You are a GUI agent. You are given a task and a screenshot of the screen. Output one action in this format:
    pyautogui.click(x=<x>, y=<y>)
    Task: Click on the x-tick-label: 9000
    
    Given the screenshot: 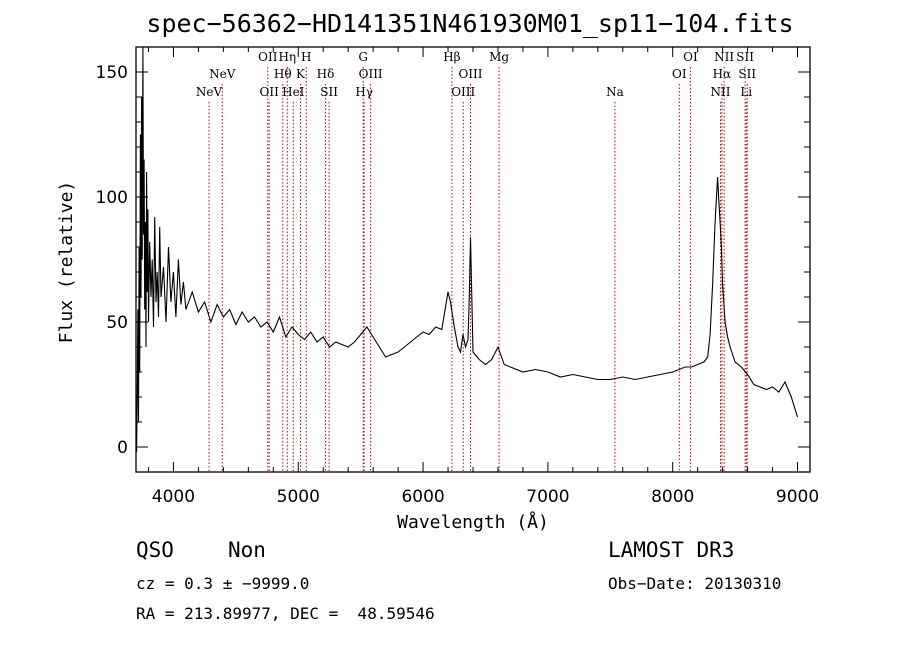 What is the action you would take?
    pyautogui.click(x=797, y=497)
    